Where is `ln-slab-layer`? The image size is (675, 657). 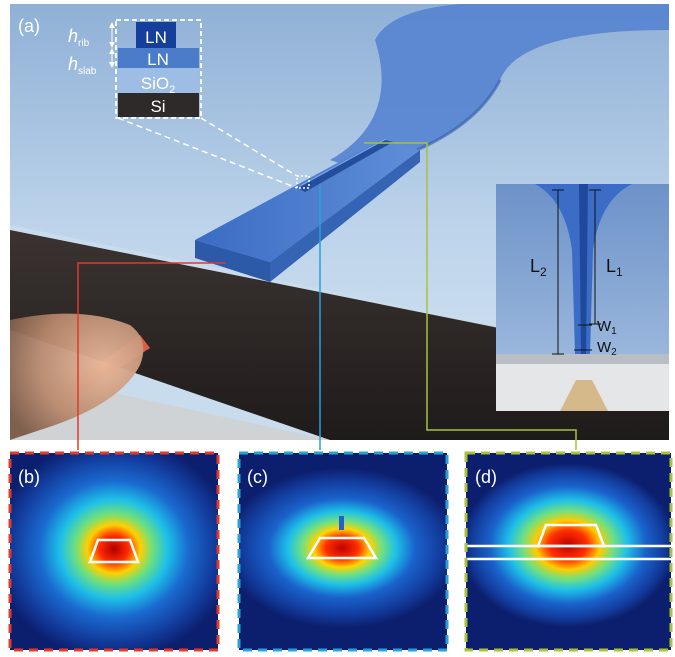
ln-slab-layer is located at coordinates (158, 58).